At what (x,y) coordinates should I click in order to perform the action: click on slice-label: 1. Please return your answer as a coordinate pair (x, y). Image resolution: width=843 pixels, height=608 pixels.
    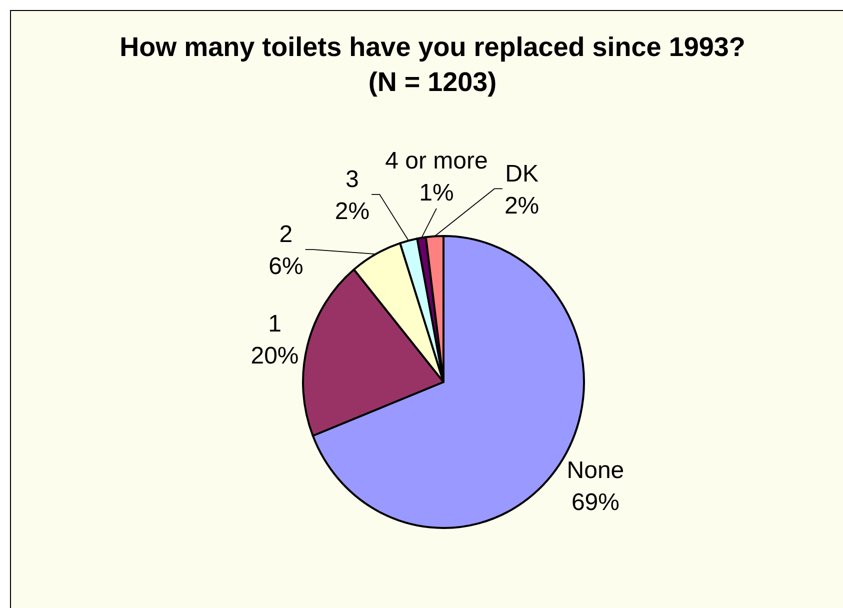
    Looking at the image, I should click on (275, 324).